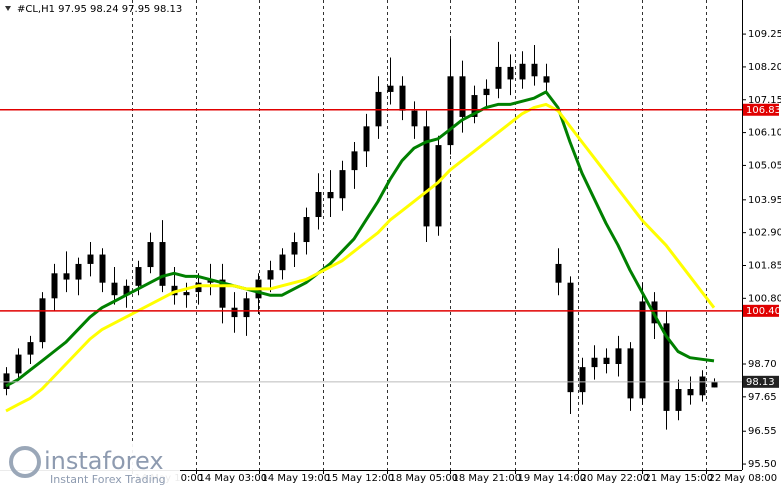 The image size is (781, 489). Describe the element at coordinates (233, 478) in the screenshot. I see `x-tick-label: 14 May 03:00` at that location.